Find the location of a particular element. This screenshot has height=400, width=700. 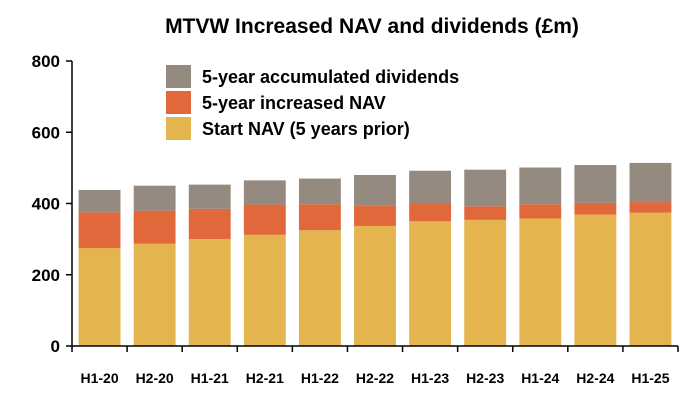

legend-label: 5-year increased NAV is located at coordinates (294, 103).